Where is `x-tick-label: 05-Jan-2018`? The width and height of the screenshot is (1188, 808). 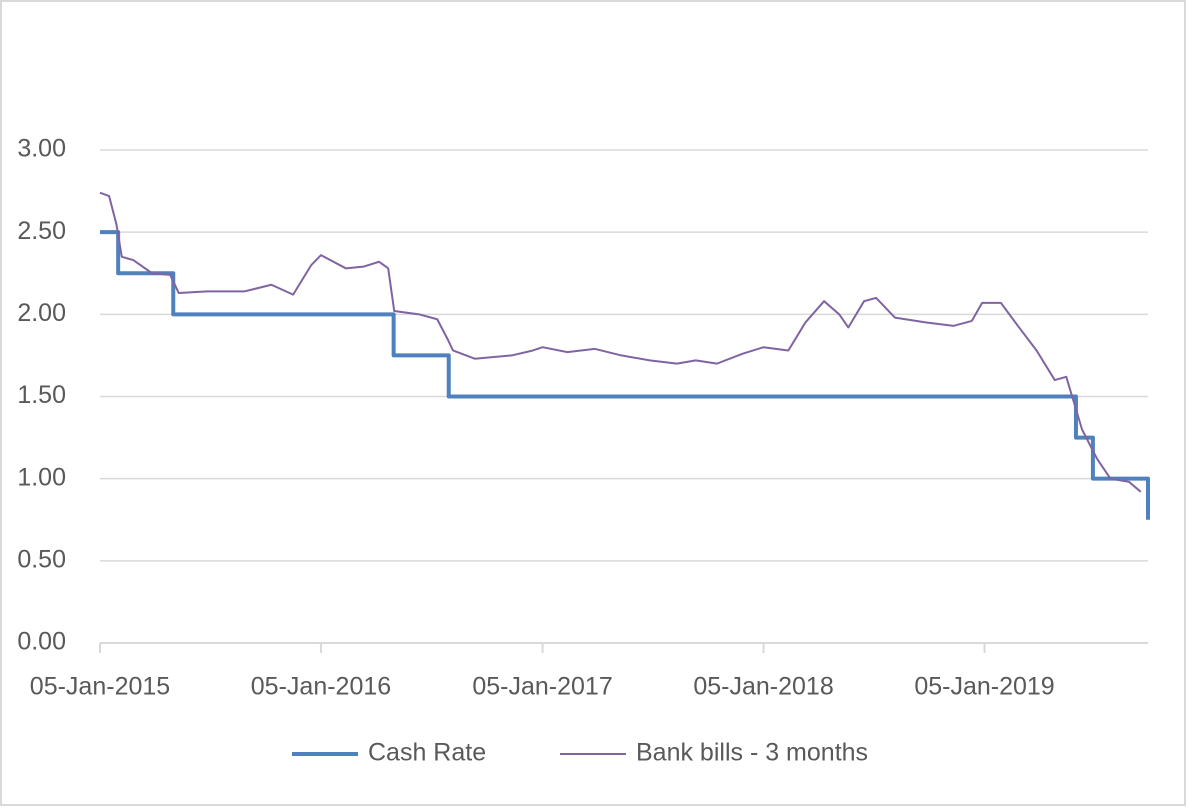 x-tick-label: 05-Jan-2018 is located at coordinates (763, 687).